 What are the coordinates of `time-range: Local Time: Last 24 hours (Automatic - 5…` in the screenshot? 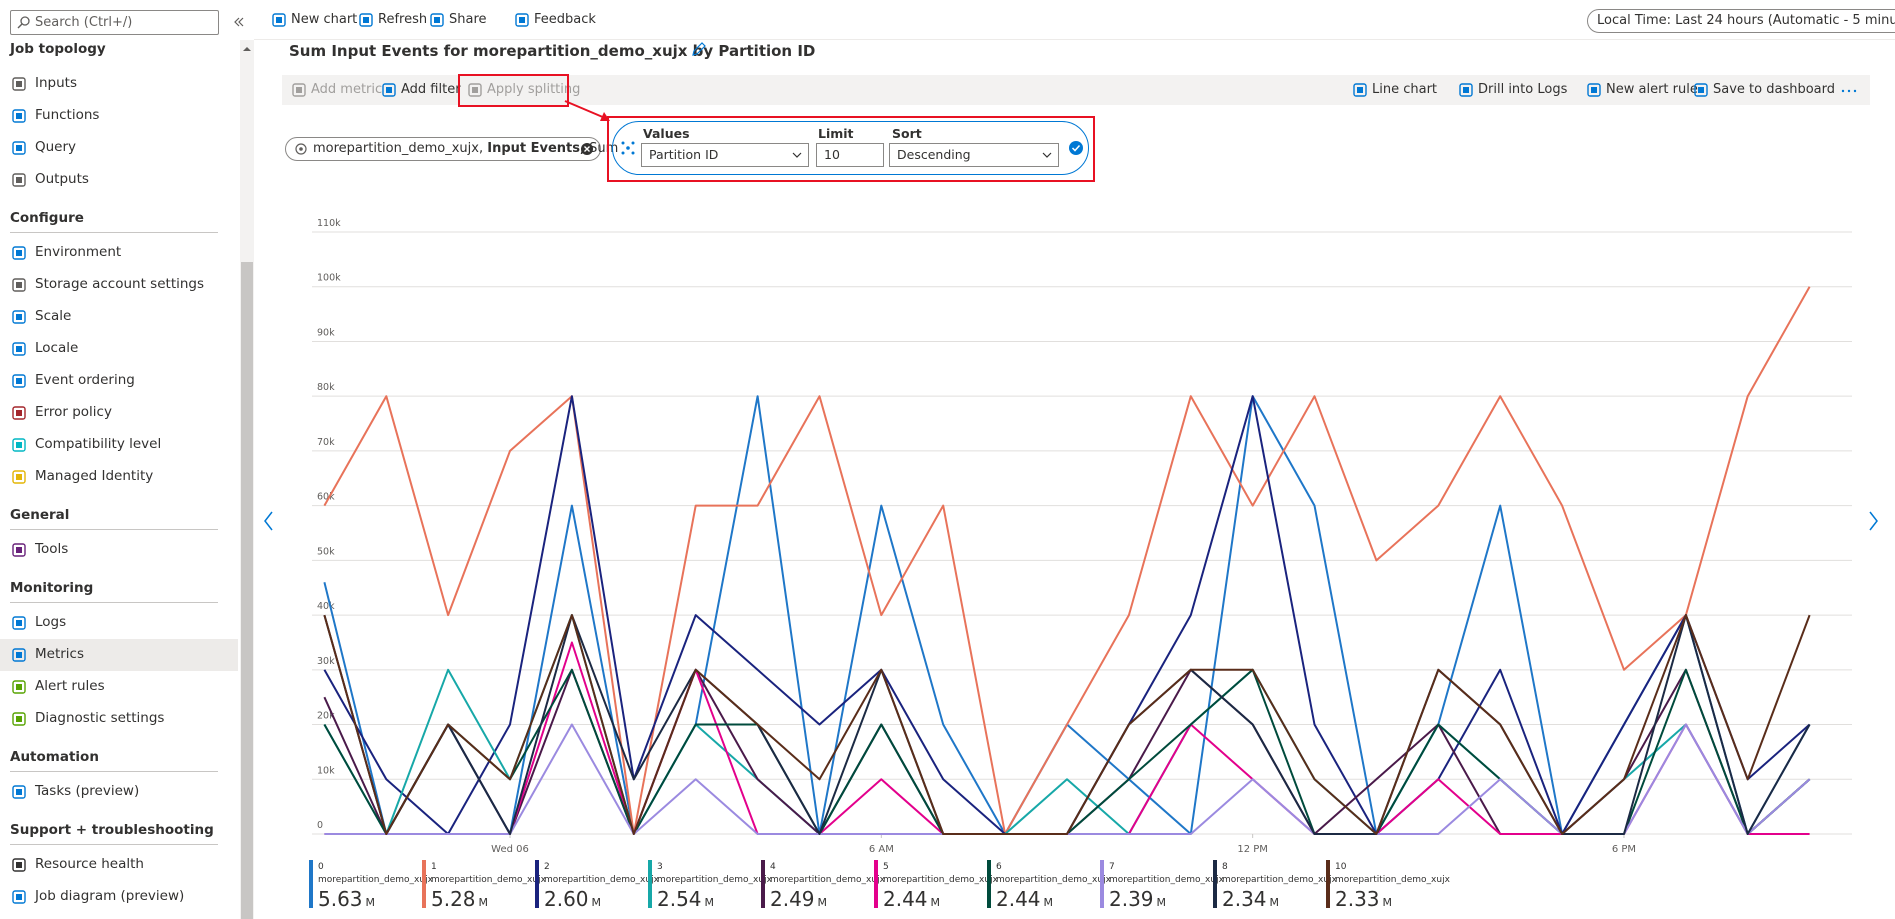 It's located at (1741, 21).